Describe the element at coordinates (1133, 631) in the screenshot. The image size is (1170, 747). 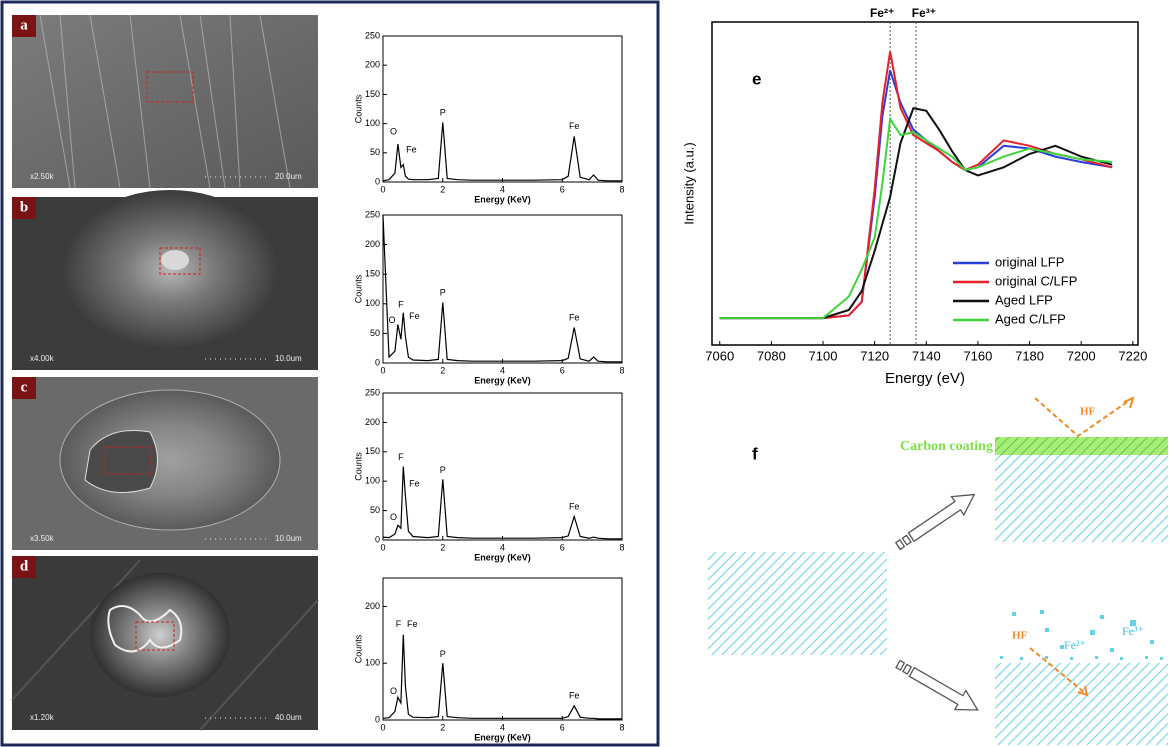
I see `ion-label: Fe³⁺` at that location.